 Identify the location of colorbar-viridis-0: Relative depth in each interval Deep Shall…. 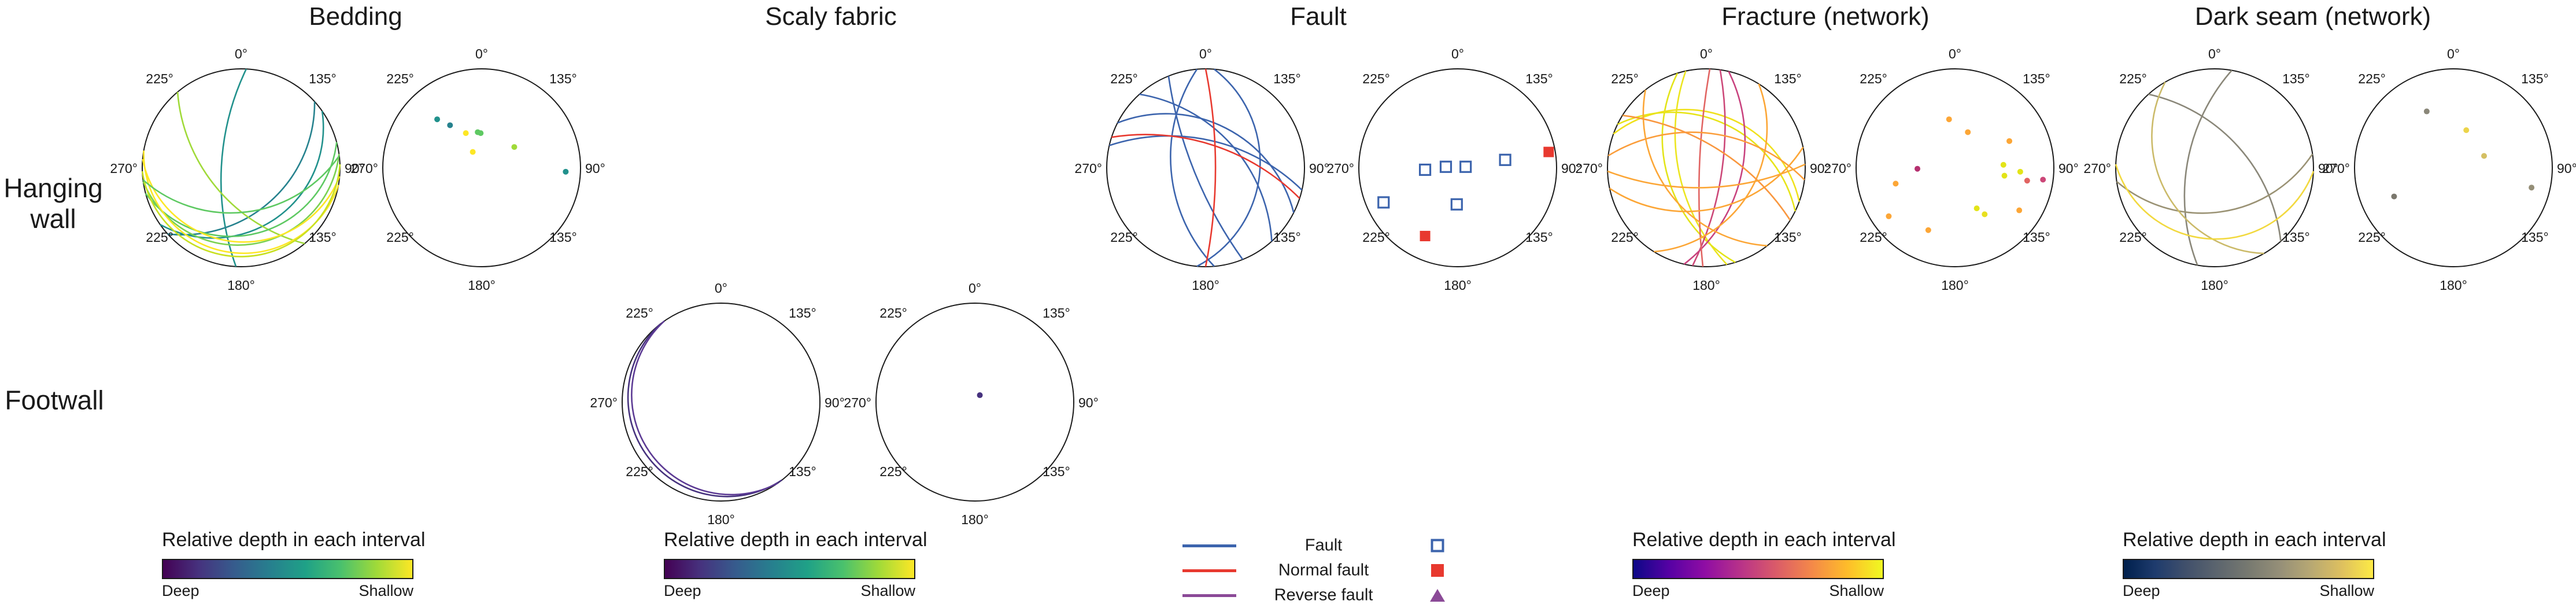
(294, 564).